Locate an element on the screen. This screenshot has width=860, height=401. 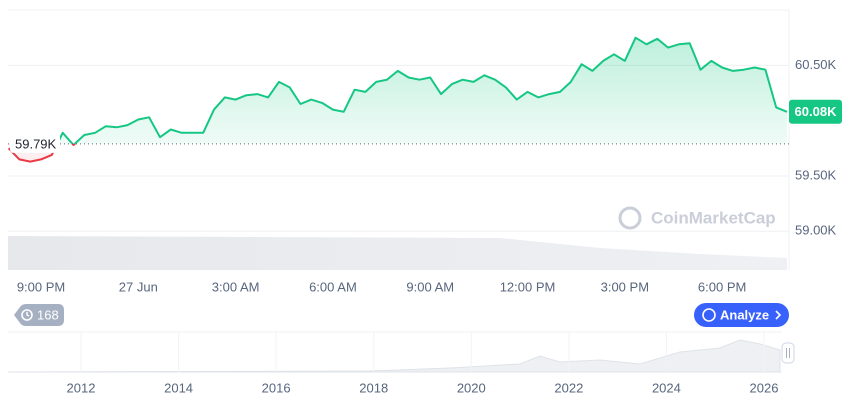
nav-year-label: 2026 is located at coordinates (764, 387).